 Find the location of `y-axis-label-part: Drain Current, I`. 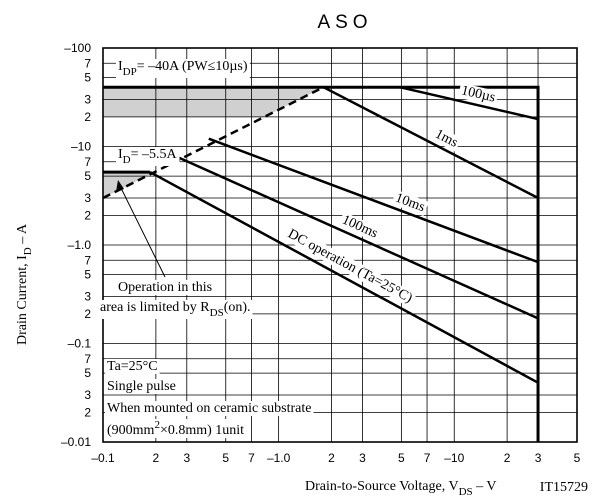

y-axis-label-part: Drain Current, I is located at coordinates (22, 300).